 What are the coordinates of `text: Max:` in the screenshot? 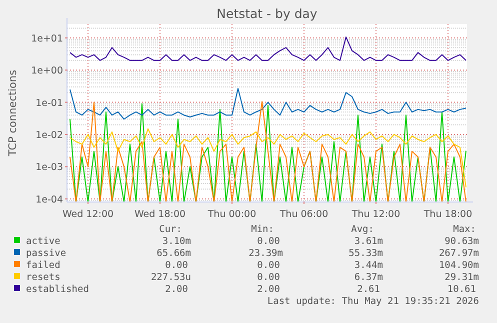 It's located at (464, 229).